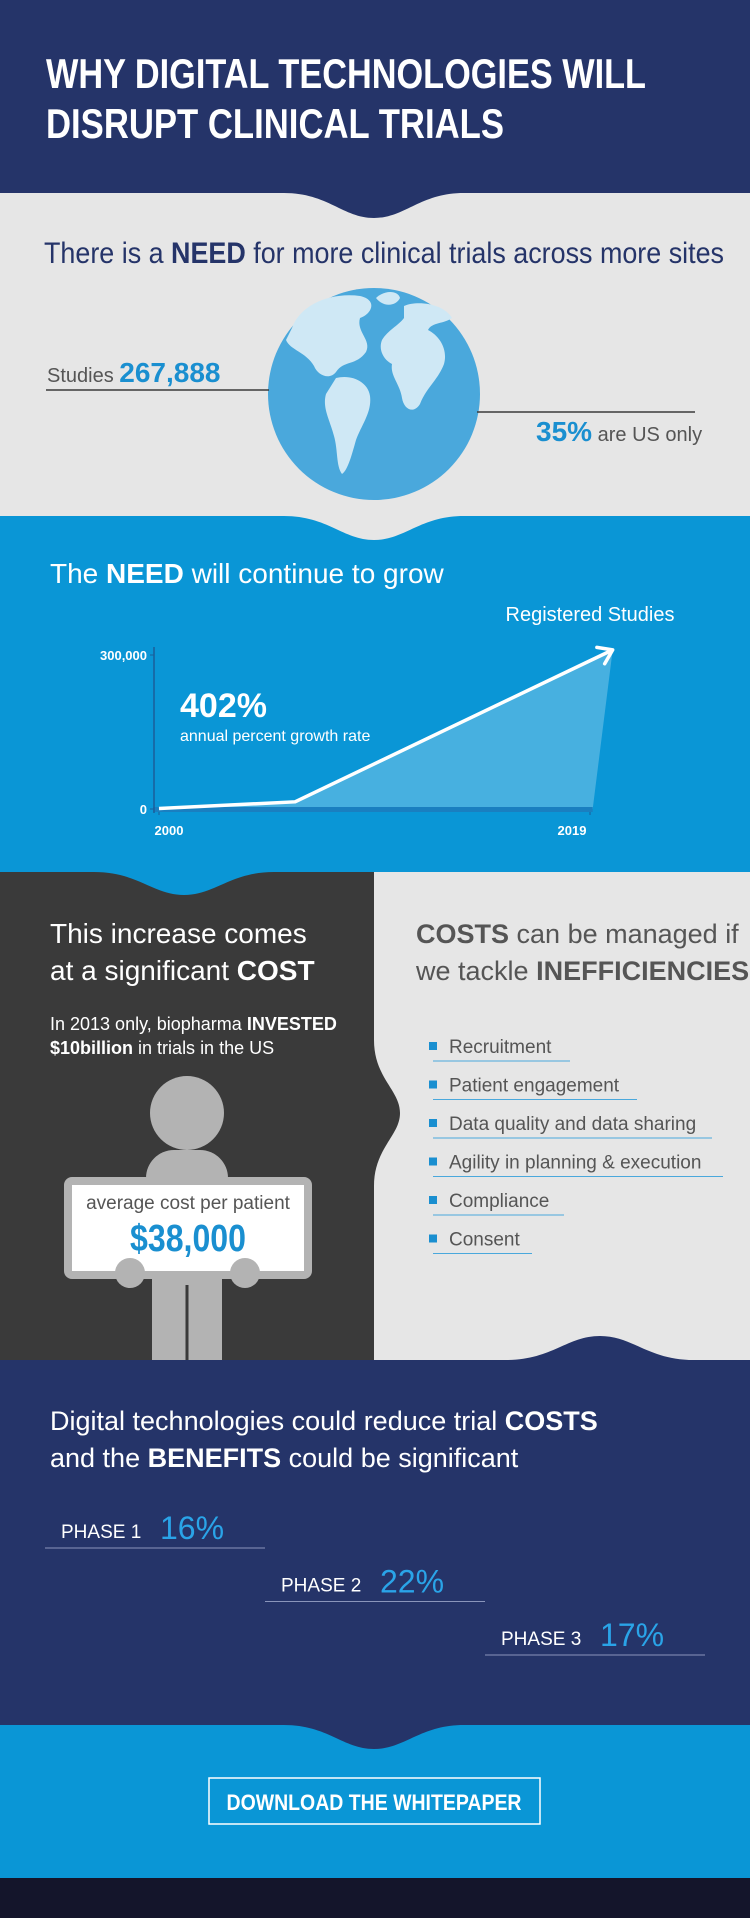 Image resolution: width=750 pixels, height=1918 pixels. What do you see at coordinates (101, 1532) in the screenshot?
I see `phase-label: PHASE 1` at bounding box center [101, 1532].